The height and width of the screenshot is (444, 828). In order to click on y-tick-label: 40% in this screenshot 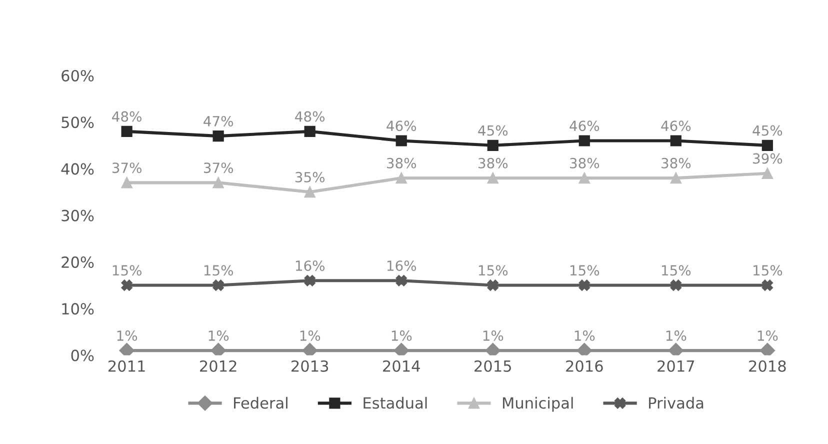, I will do `click(77, 169)`.